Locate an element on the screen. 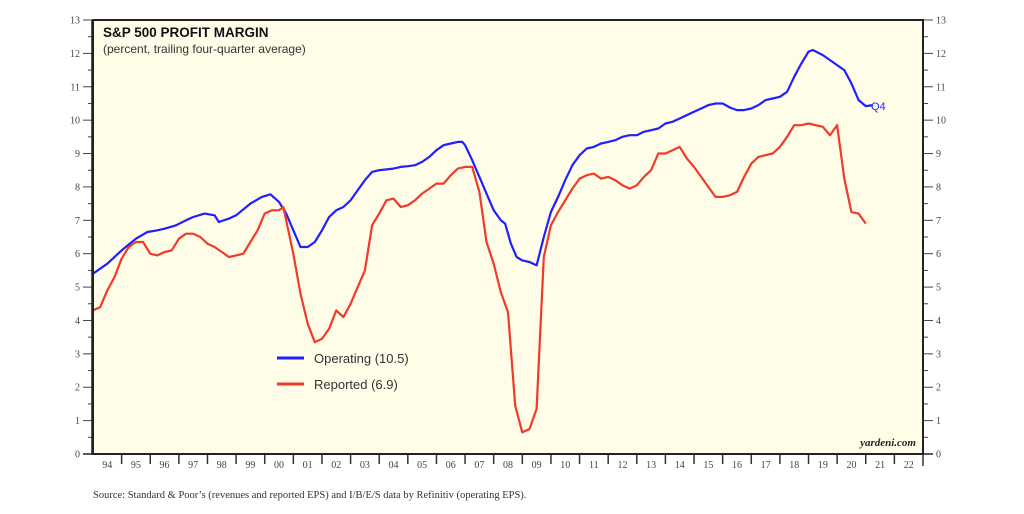 The width and height of the screenshot is (1024, 514). x-tick-label: 09 is located at coordinates (537, 465).